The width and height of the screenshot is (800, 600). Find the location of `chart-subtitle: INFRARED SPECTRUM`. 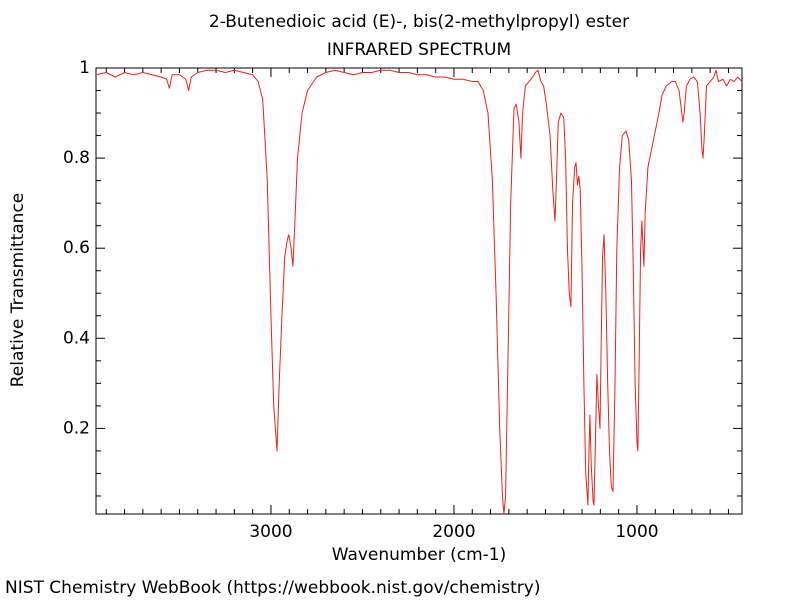

chart-subtitle: INFRARED SPECTRUM is located at coordinates (419, 50).